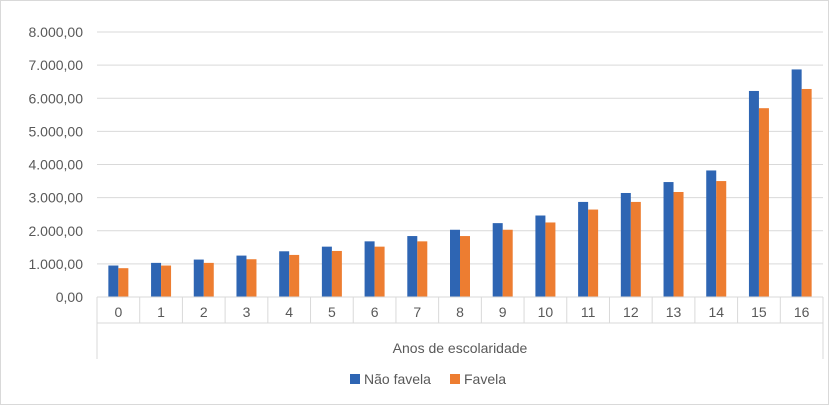 This screenshot has width=829, height=406. What do you see at coordinates (118, 312) in the screenshot?
I see `x-tick-label: 0` at bounding box center [118, 312].